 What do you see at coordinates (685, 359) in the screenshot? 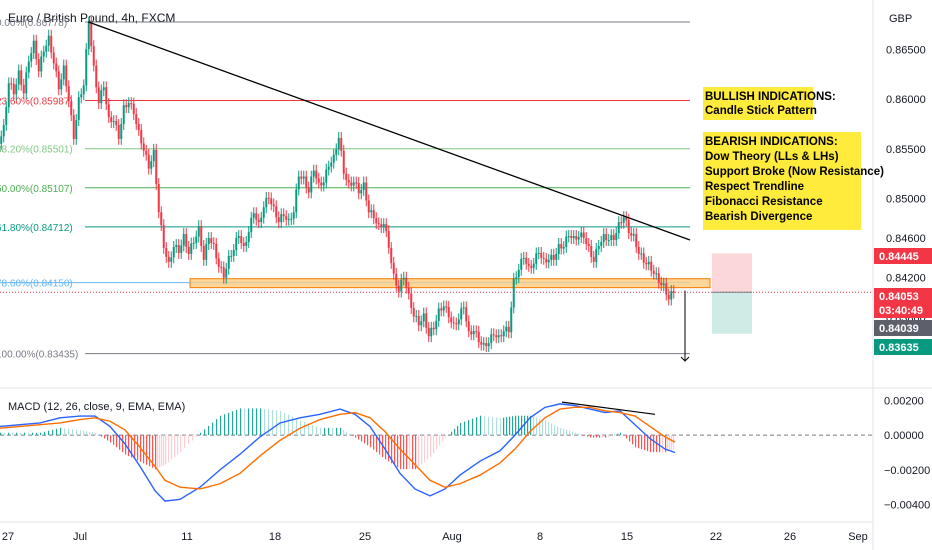
I see `down-arrow-icon` at bounding box center [685, 359].